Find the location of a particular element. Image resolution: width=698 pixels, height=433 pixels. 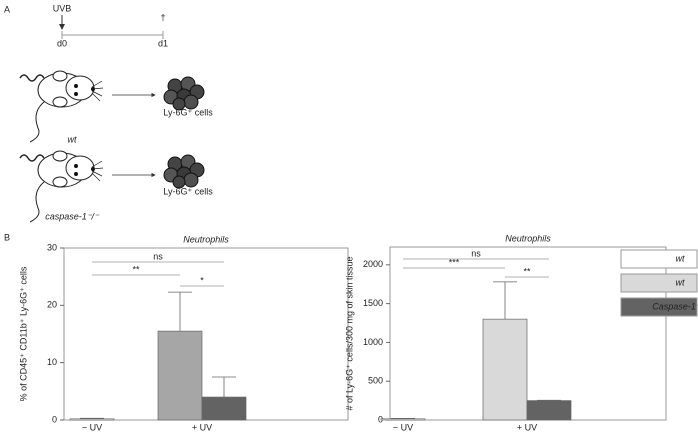

y-tick-label: 20 is located at coordinates (52, 305).